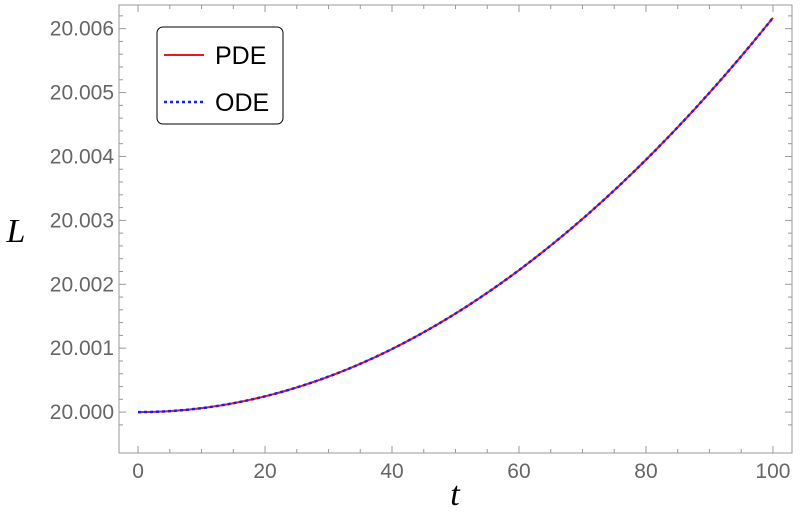  Describe the element at coordinates (455, 494) in the screenshot. I see `x-axis-title: t` at that location.